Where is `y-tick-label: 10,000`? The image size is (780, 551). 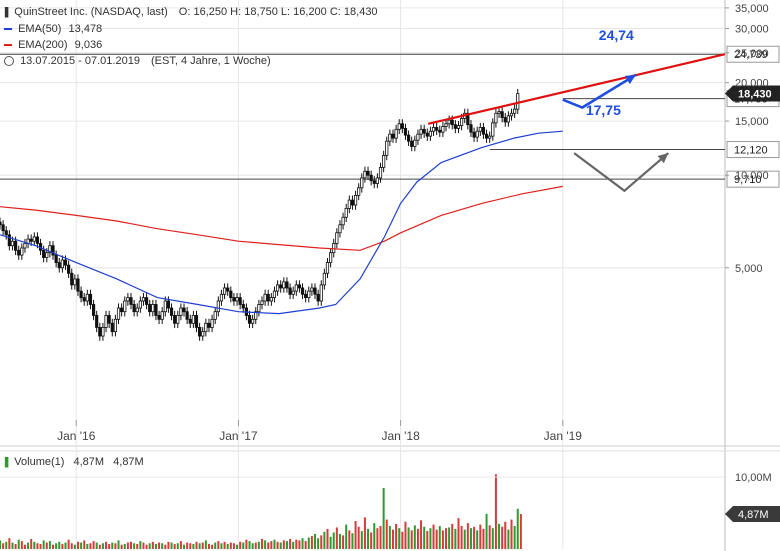
y-tick-label: 10,000 is located at coordinates (752, 176).